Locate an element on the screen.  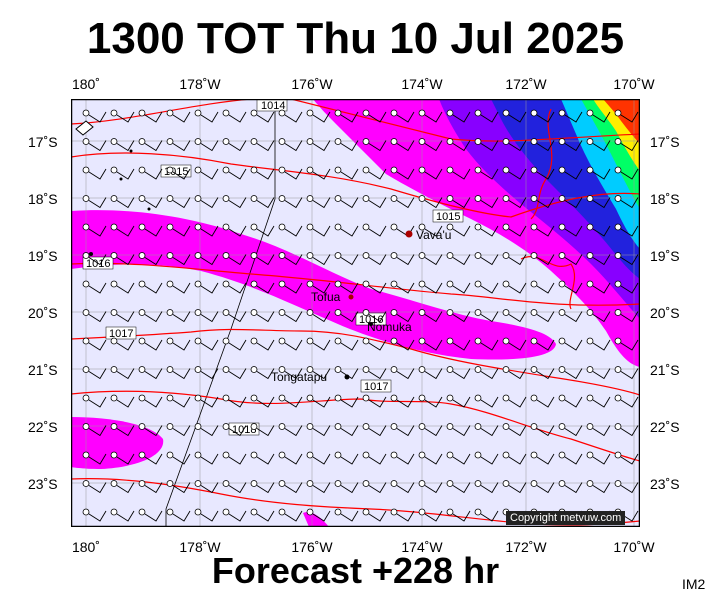
lat-label-right-22s: 22˚S is located at coordinates (665, 427).